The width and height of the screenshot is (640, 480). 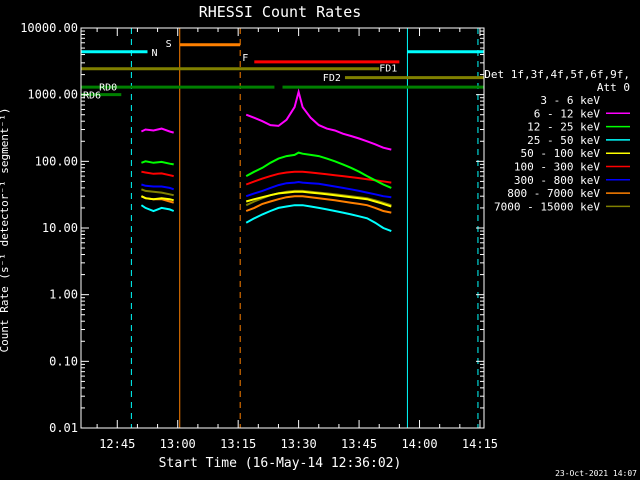 I want to click on legend-label-6: 300 - 800 keV, so click(x=557, y=180).